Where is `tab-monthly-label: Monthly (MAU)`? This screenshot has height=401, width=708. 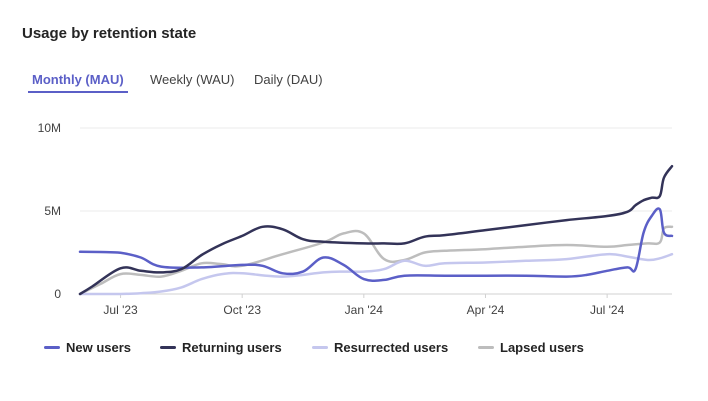
tab-monthly-label: Monthly (MAU) is located at coordinates (78, 79).